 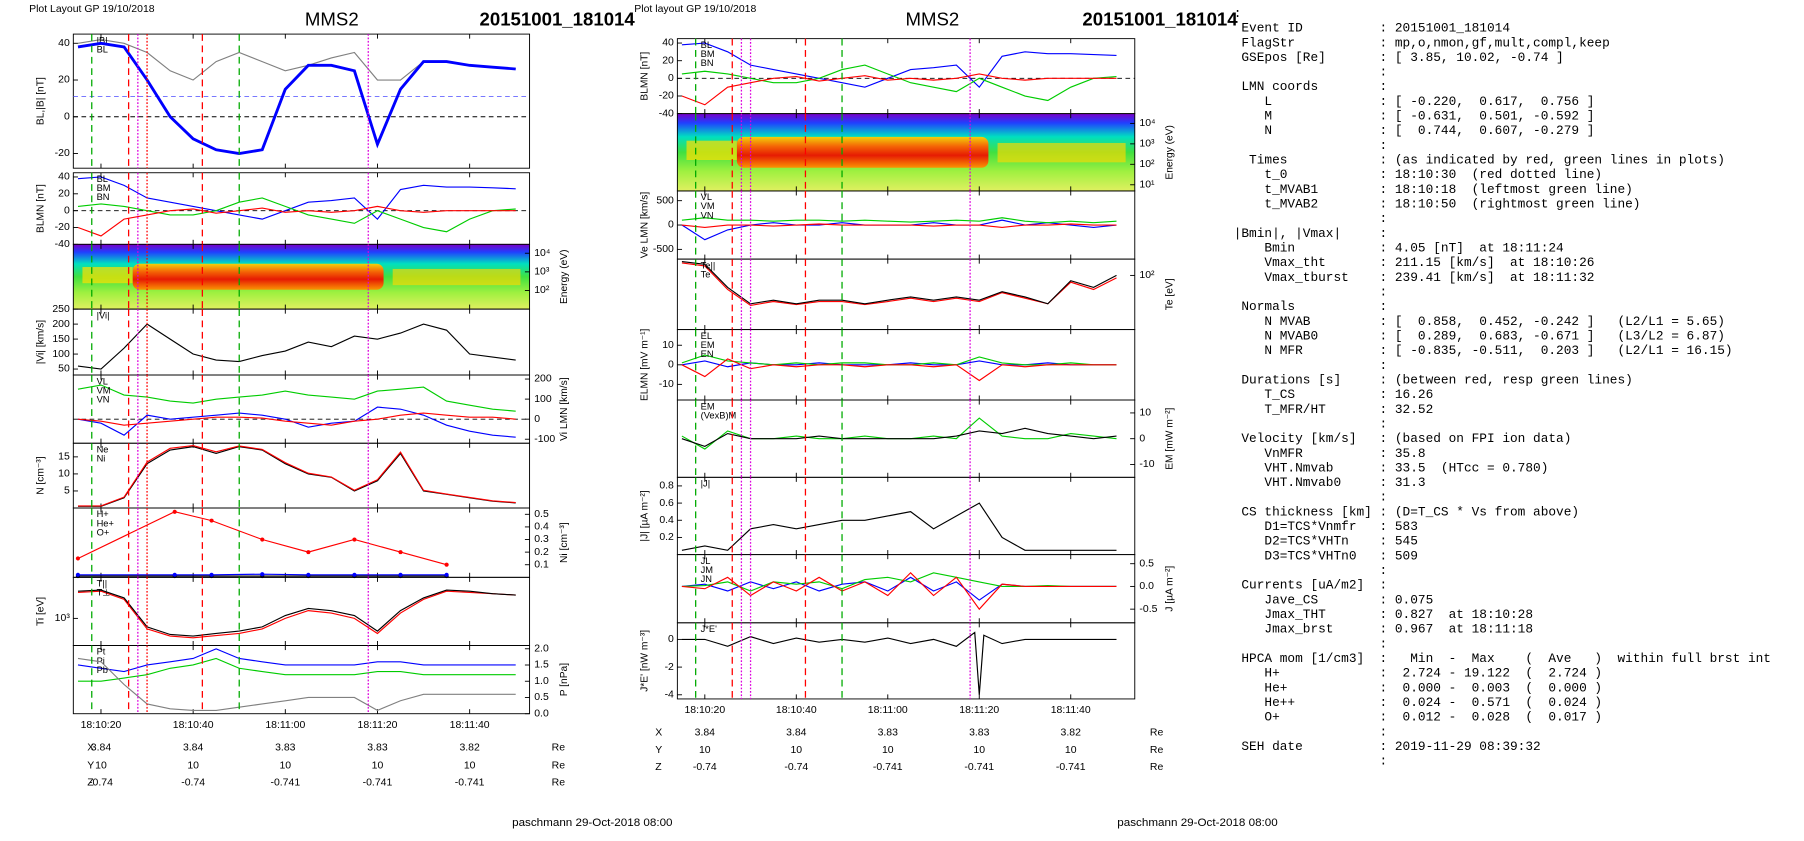 I want to click on station: MMS2, so click(x=932, y=18).